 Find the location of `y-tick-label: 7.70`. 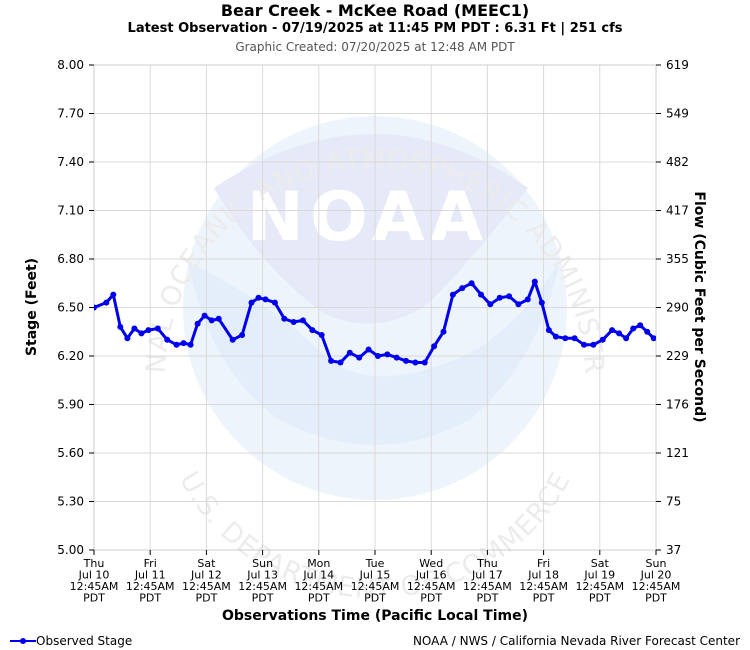

y-tick-label: 7.70 is located at coordinates (70, 114).